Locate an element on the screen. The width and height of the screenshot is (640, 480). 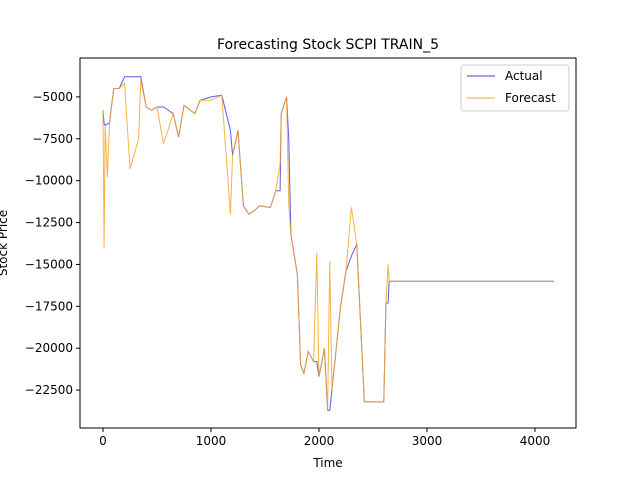
y-tick-label: −10000 is located at coordinates (49, 181).